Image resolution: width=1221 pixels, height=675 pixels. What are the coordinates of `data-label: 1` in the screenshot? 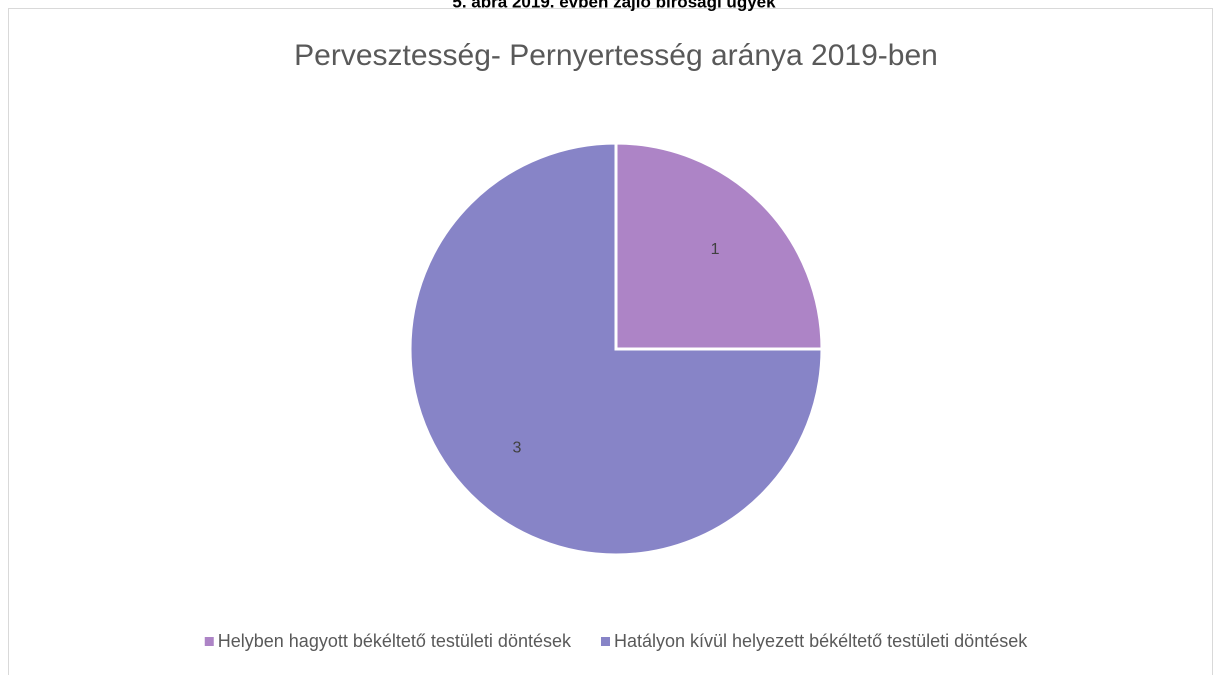 It's located at (715, 249).